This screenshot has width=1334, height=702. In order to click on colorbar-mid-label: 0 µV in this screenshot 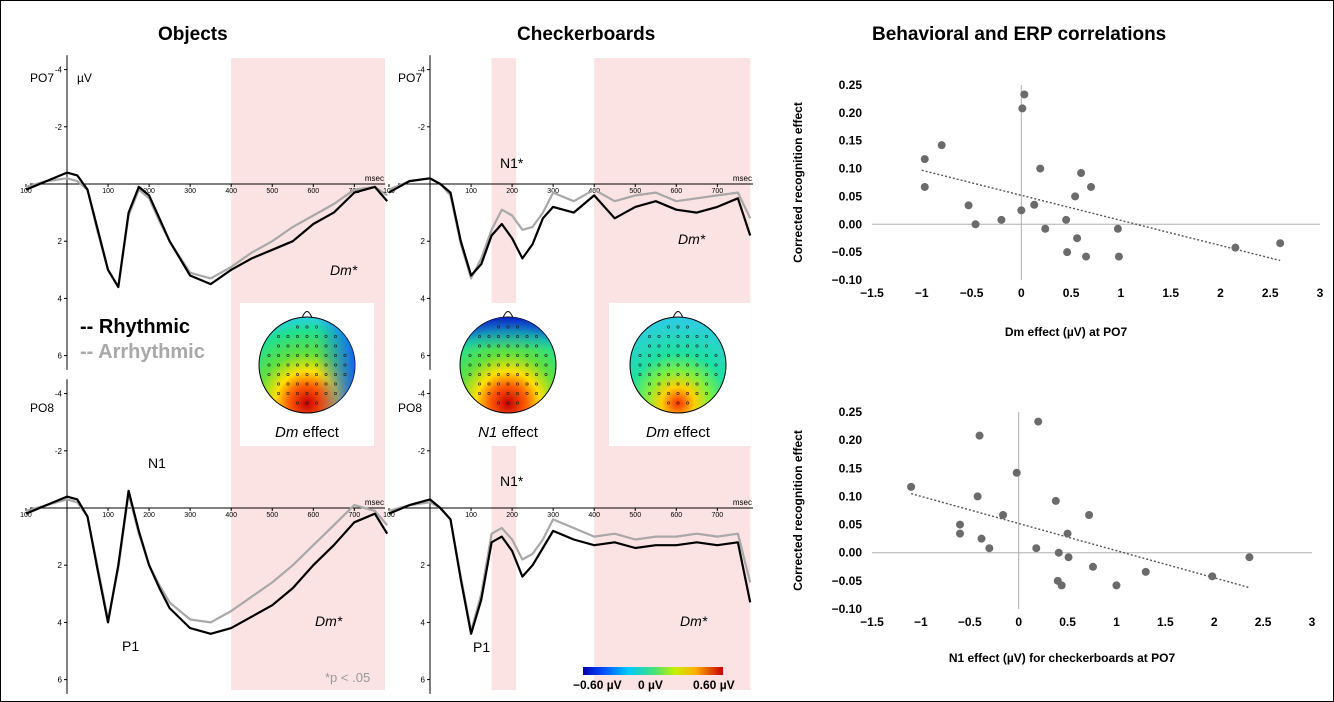, I will do `click(650, 685)`.